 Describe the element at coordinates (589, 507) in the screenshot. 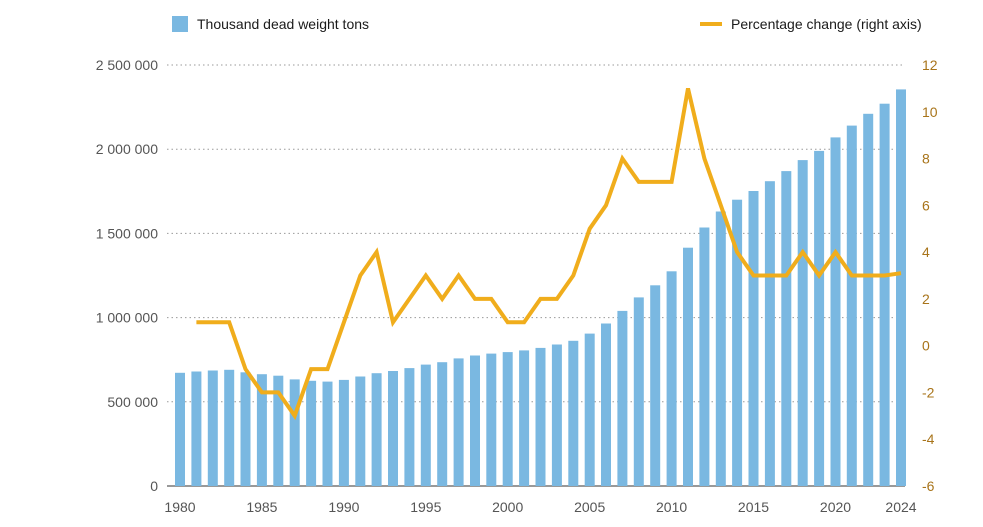

I see `x-tick-label: 2005` at that location.